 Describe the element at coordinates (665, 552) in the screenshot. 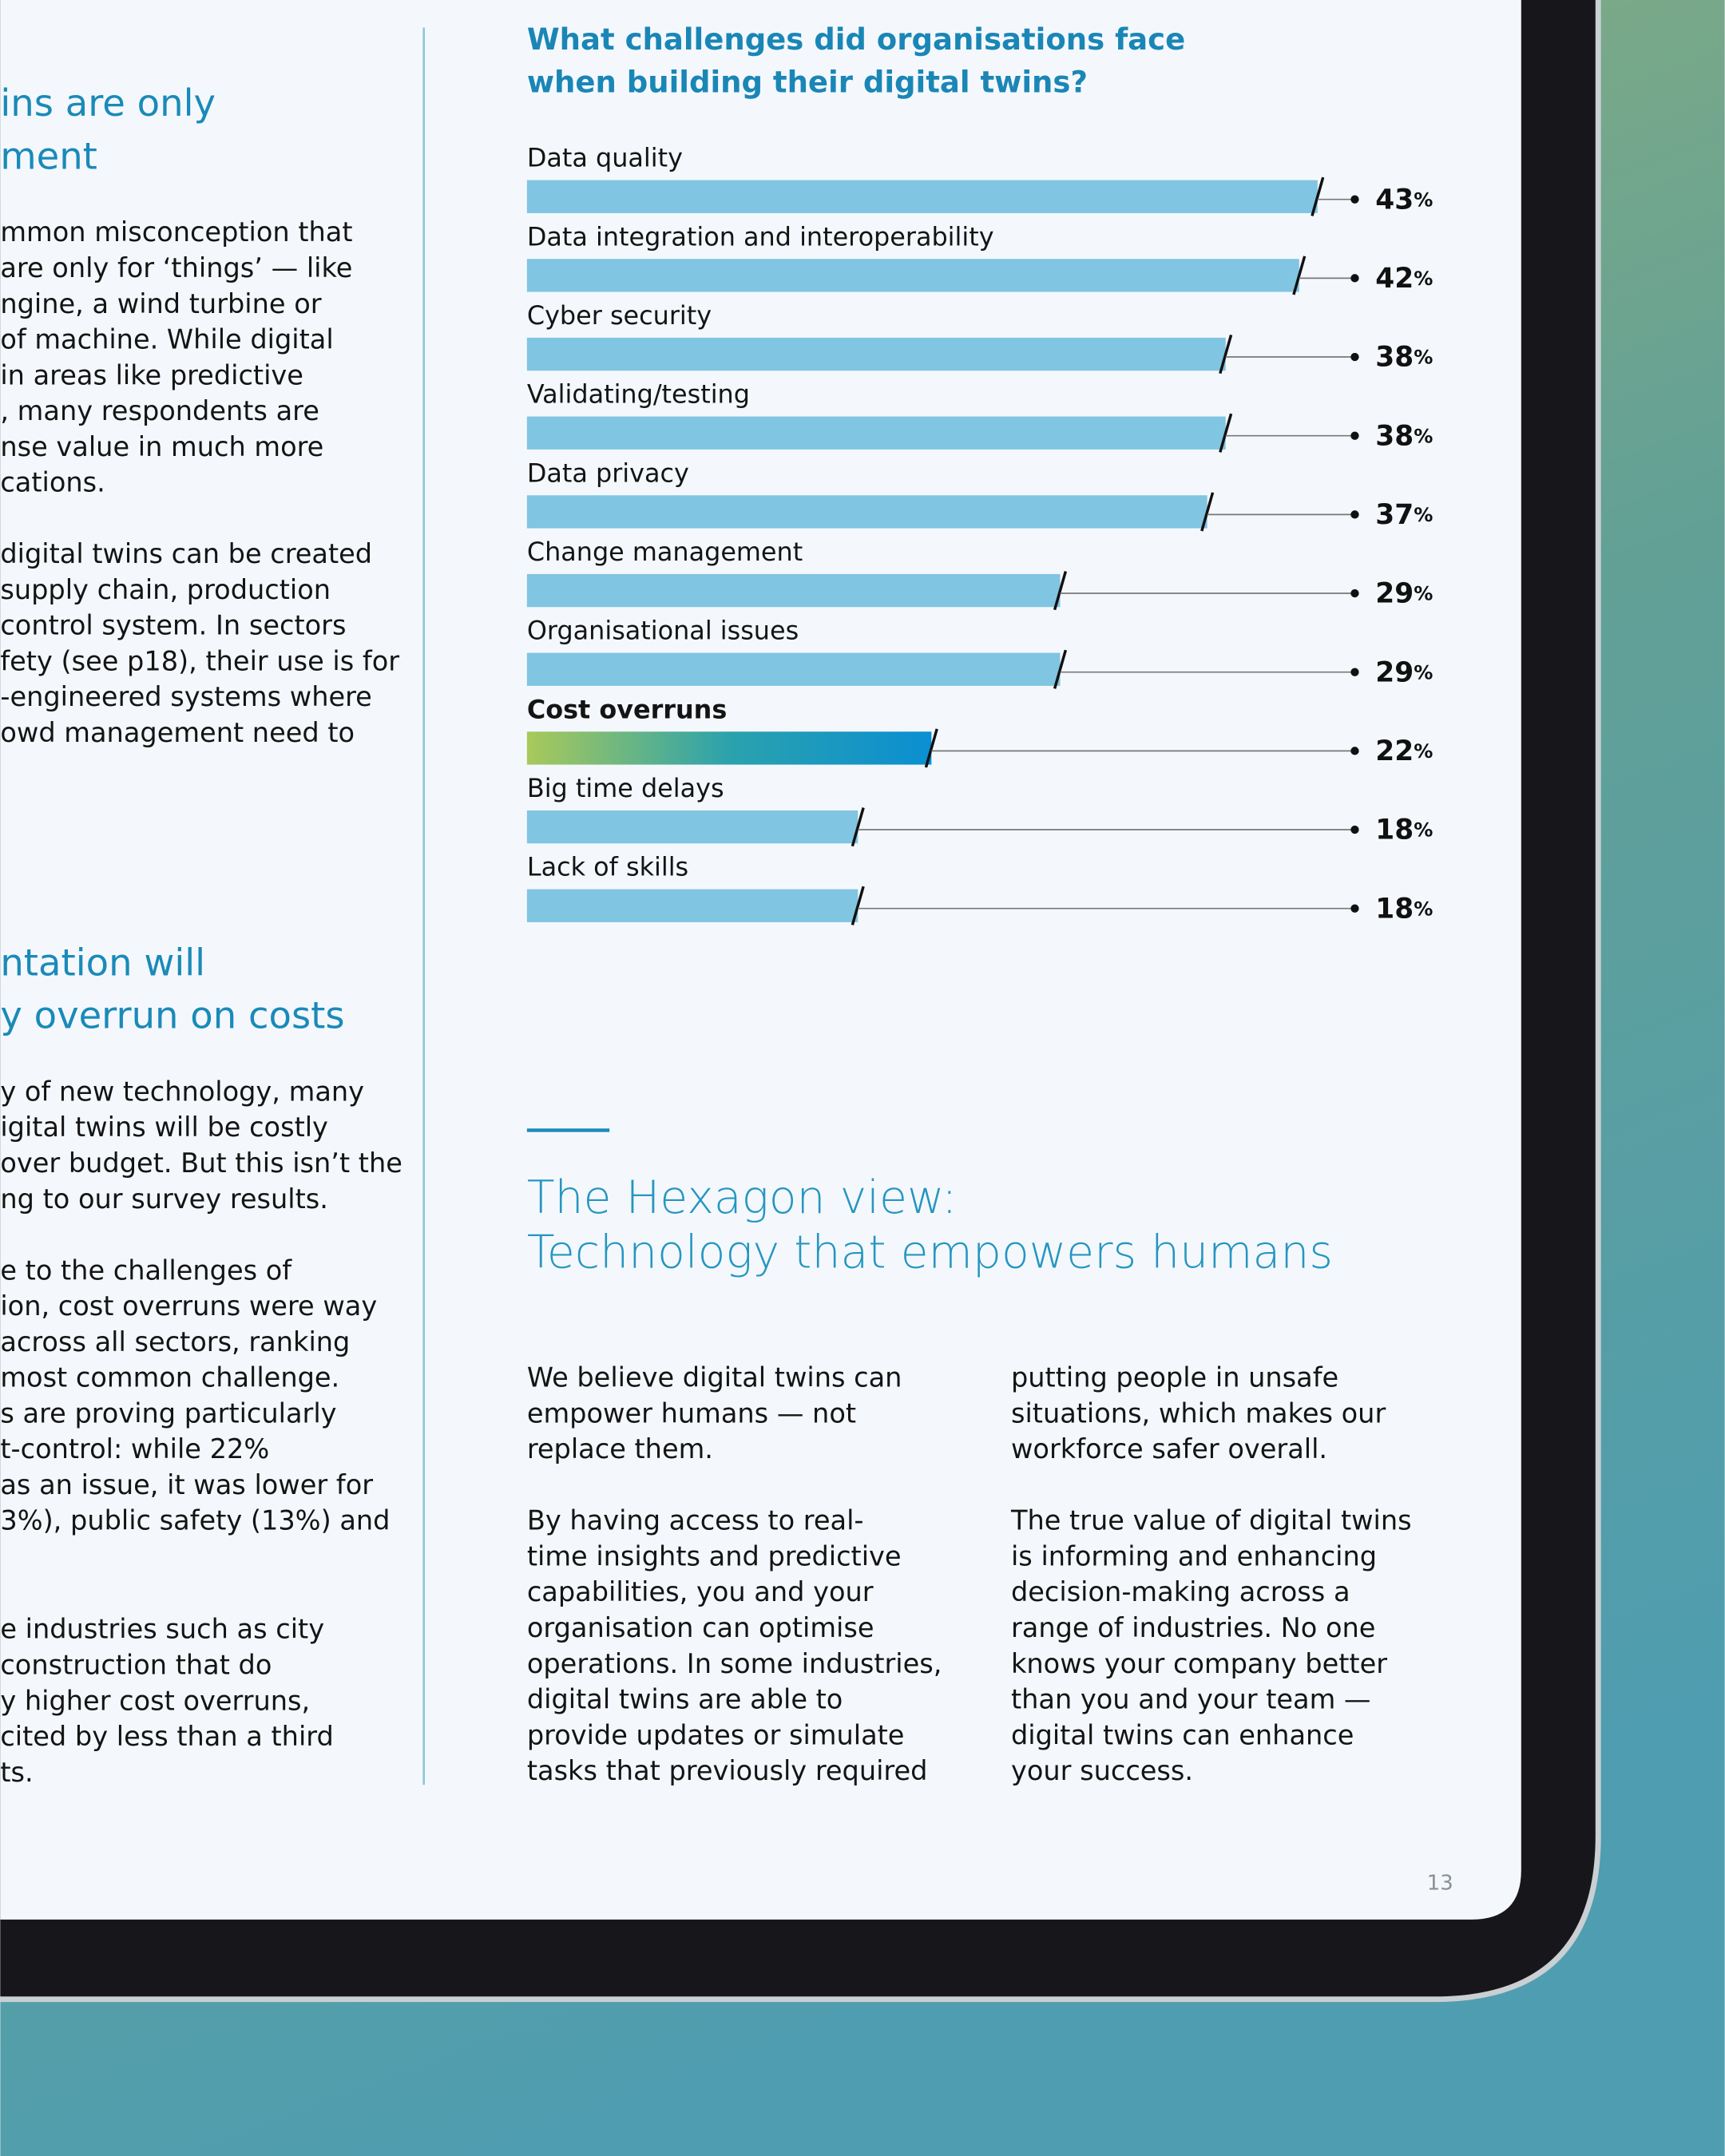

I see `category-label: Change management` at that location.